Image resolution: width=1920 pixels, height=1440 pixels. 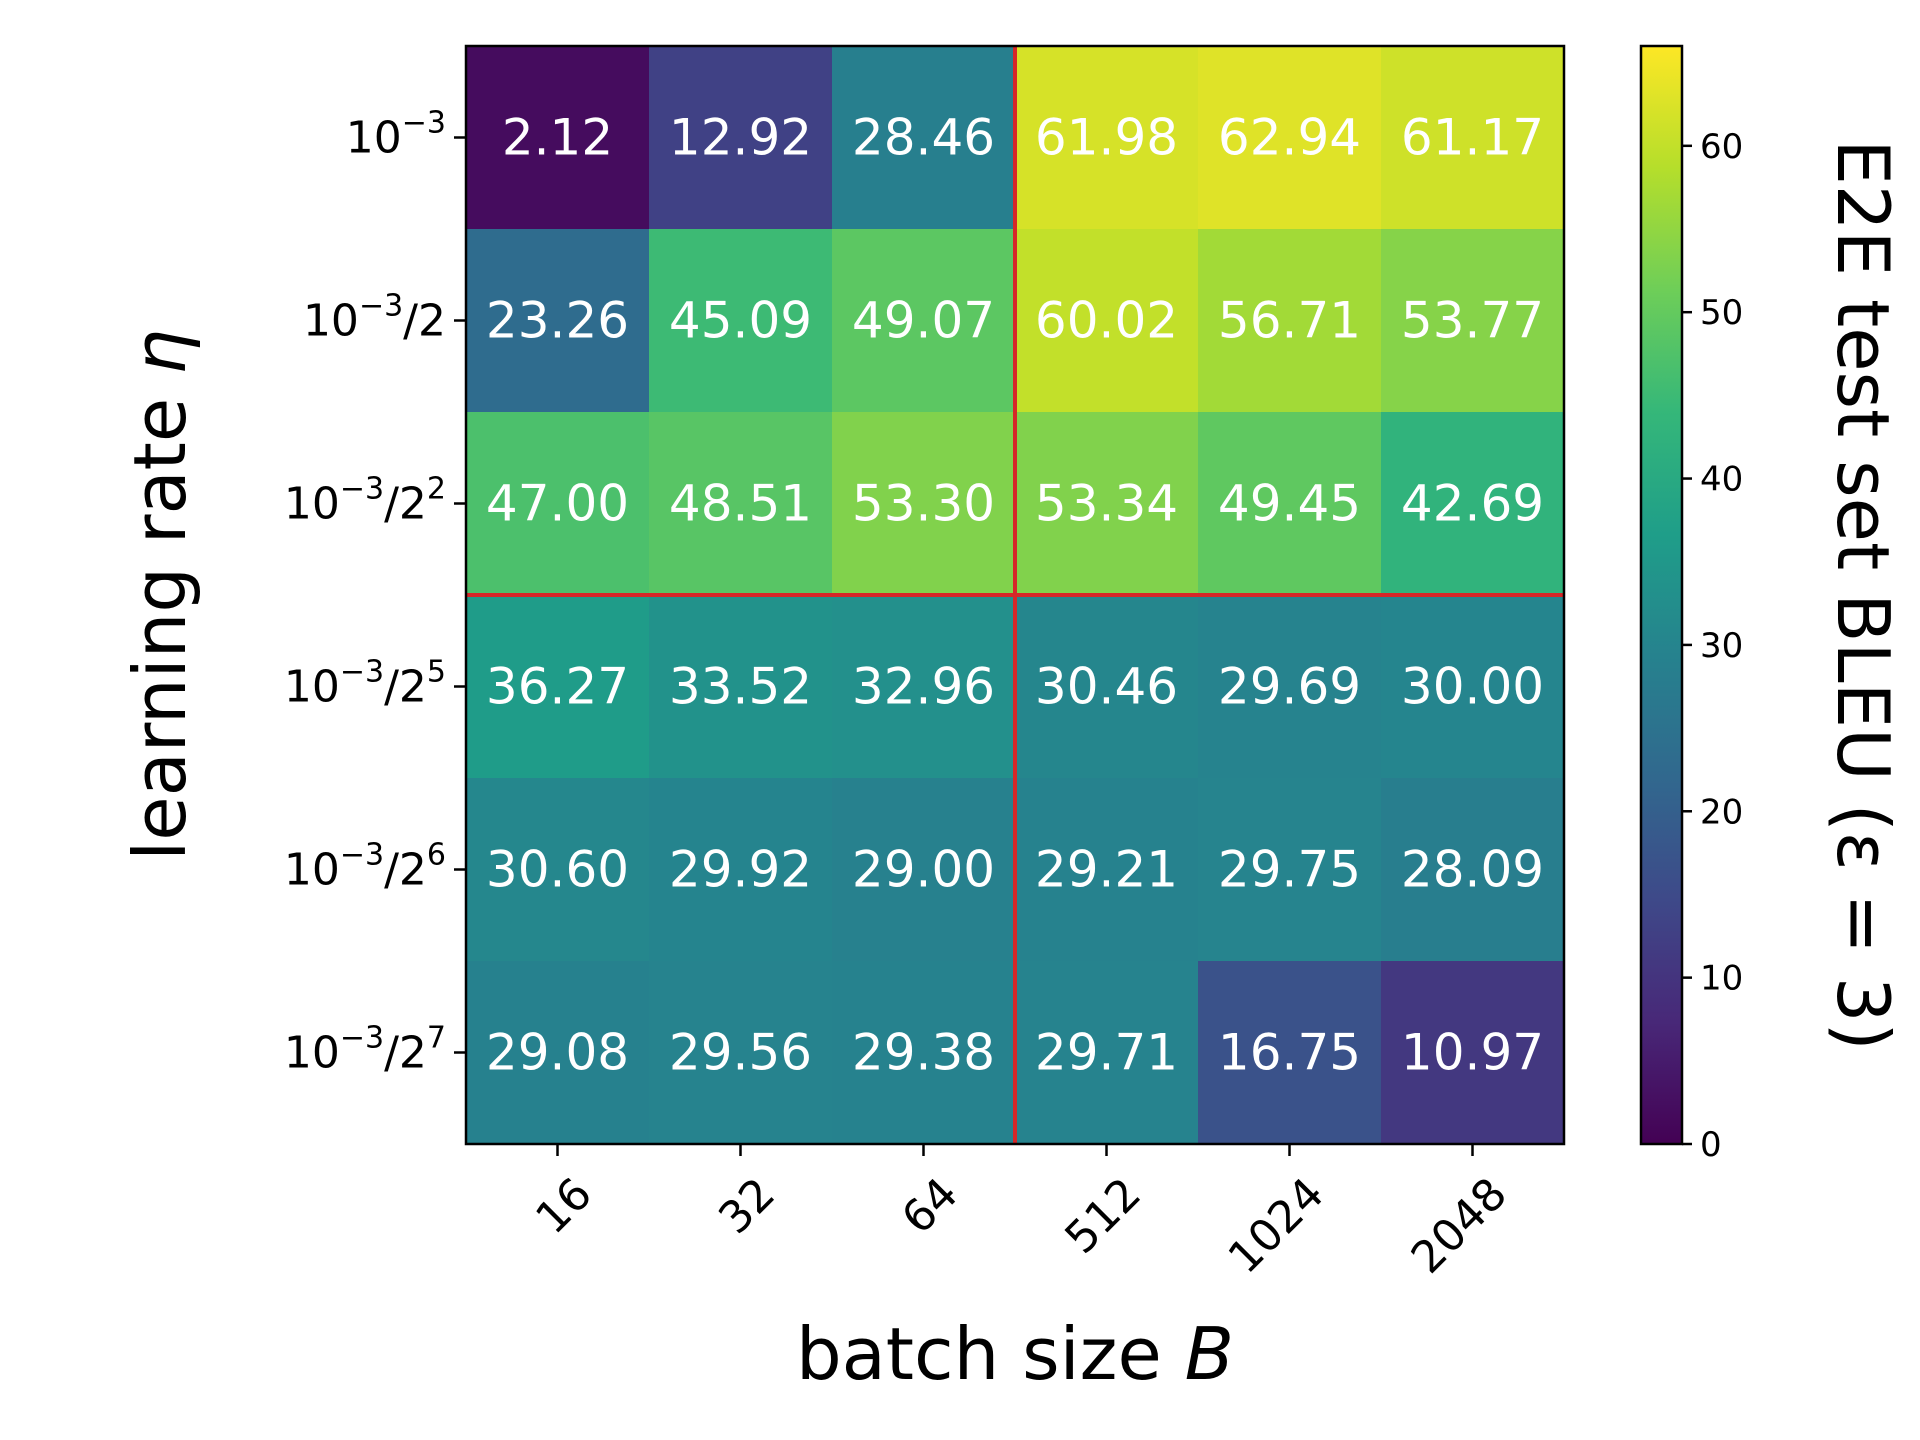 What do you see at coordinates (1106, 1053) in the screenshot?
I see `cell-value-label: 29.71` at bounding box center [1106, 1053].